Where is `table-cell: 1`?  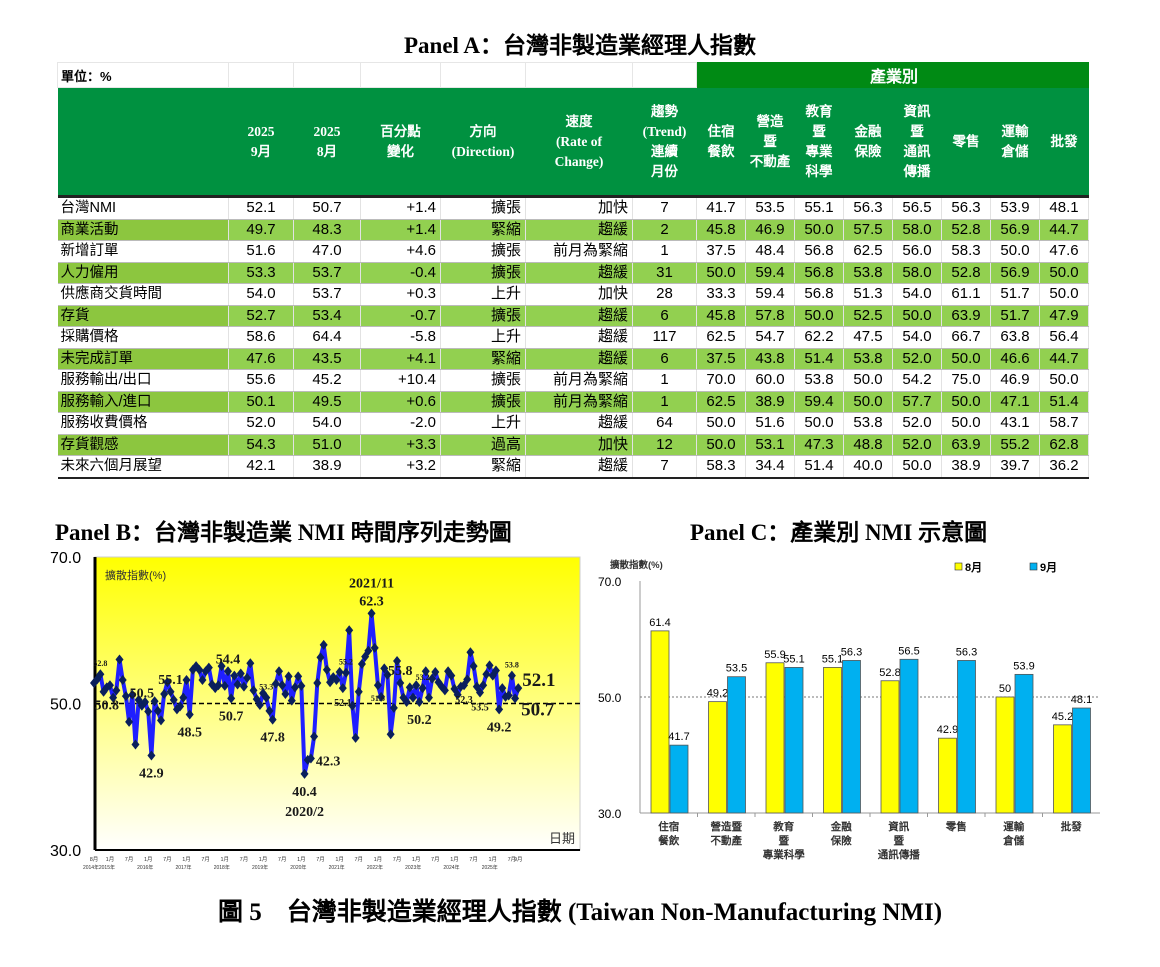
table-cell: 1 is located at coordinates (664, 251).